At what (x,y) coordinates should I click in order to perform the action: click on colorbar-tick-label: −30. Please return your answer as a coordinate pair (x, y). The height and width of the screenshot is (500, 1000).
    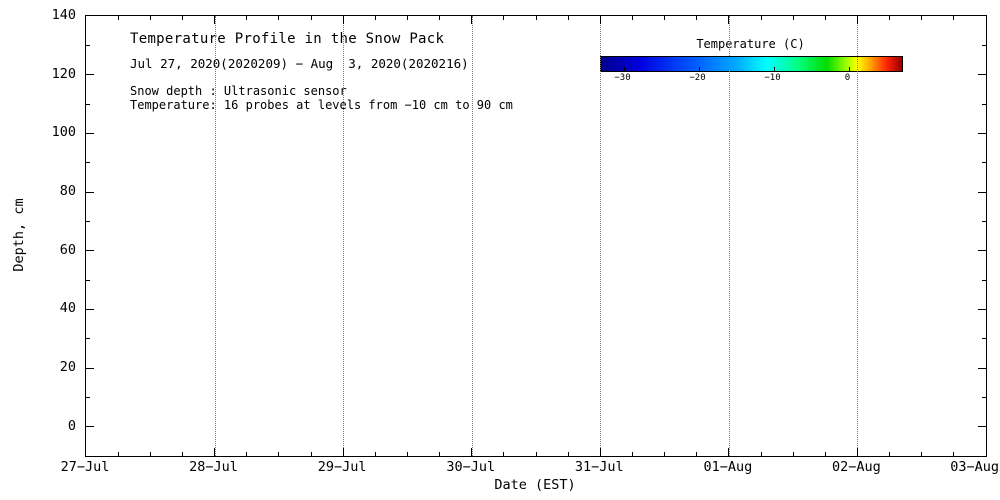
    Looking at the image, I should click on (622, 78).